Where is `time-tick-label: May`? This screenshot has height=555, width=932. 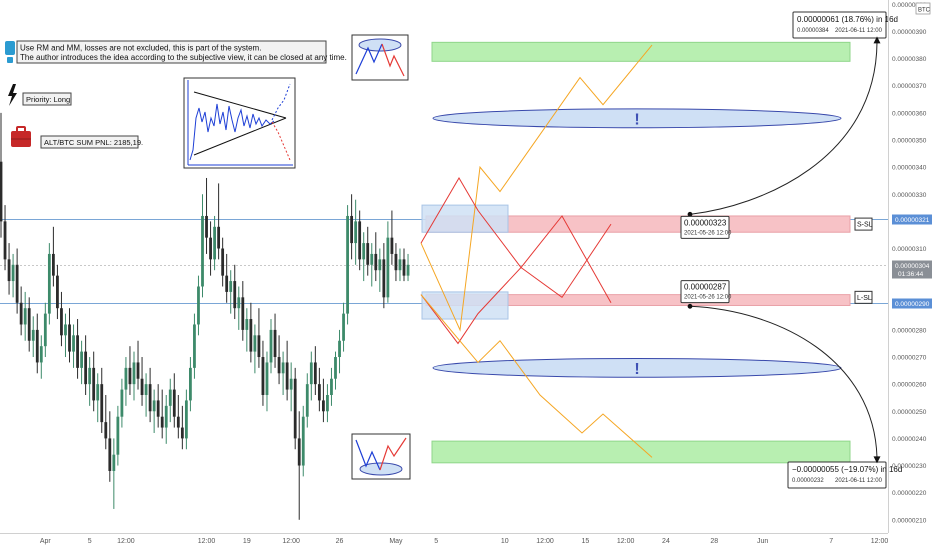 time-tick-label: May is located at coordinates (396, 541).